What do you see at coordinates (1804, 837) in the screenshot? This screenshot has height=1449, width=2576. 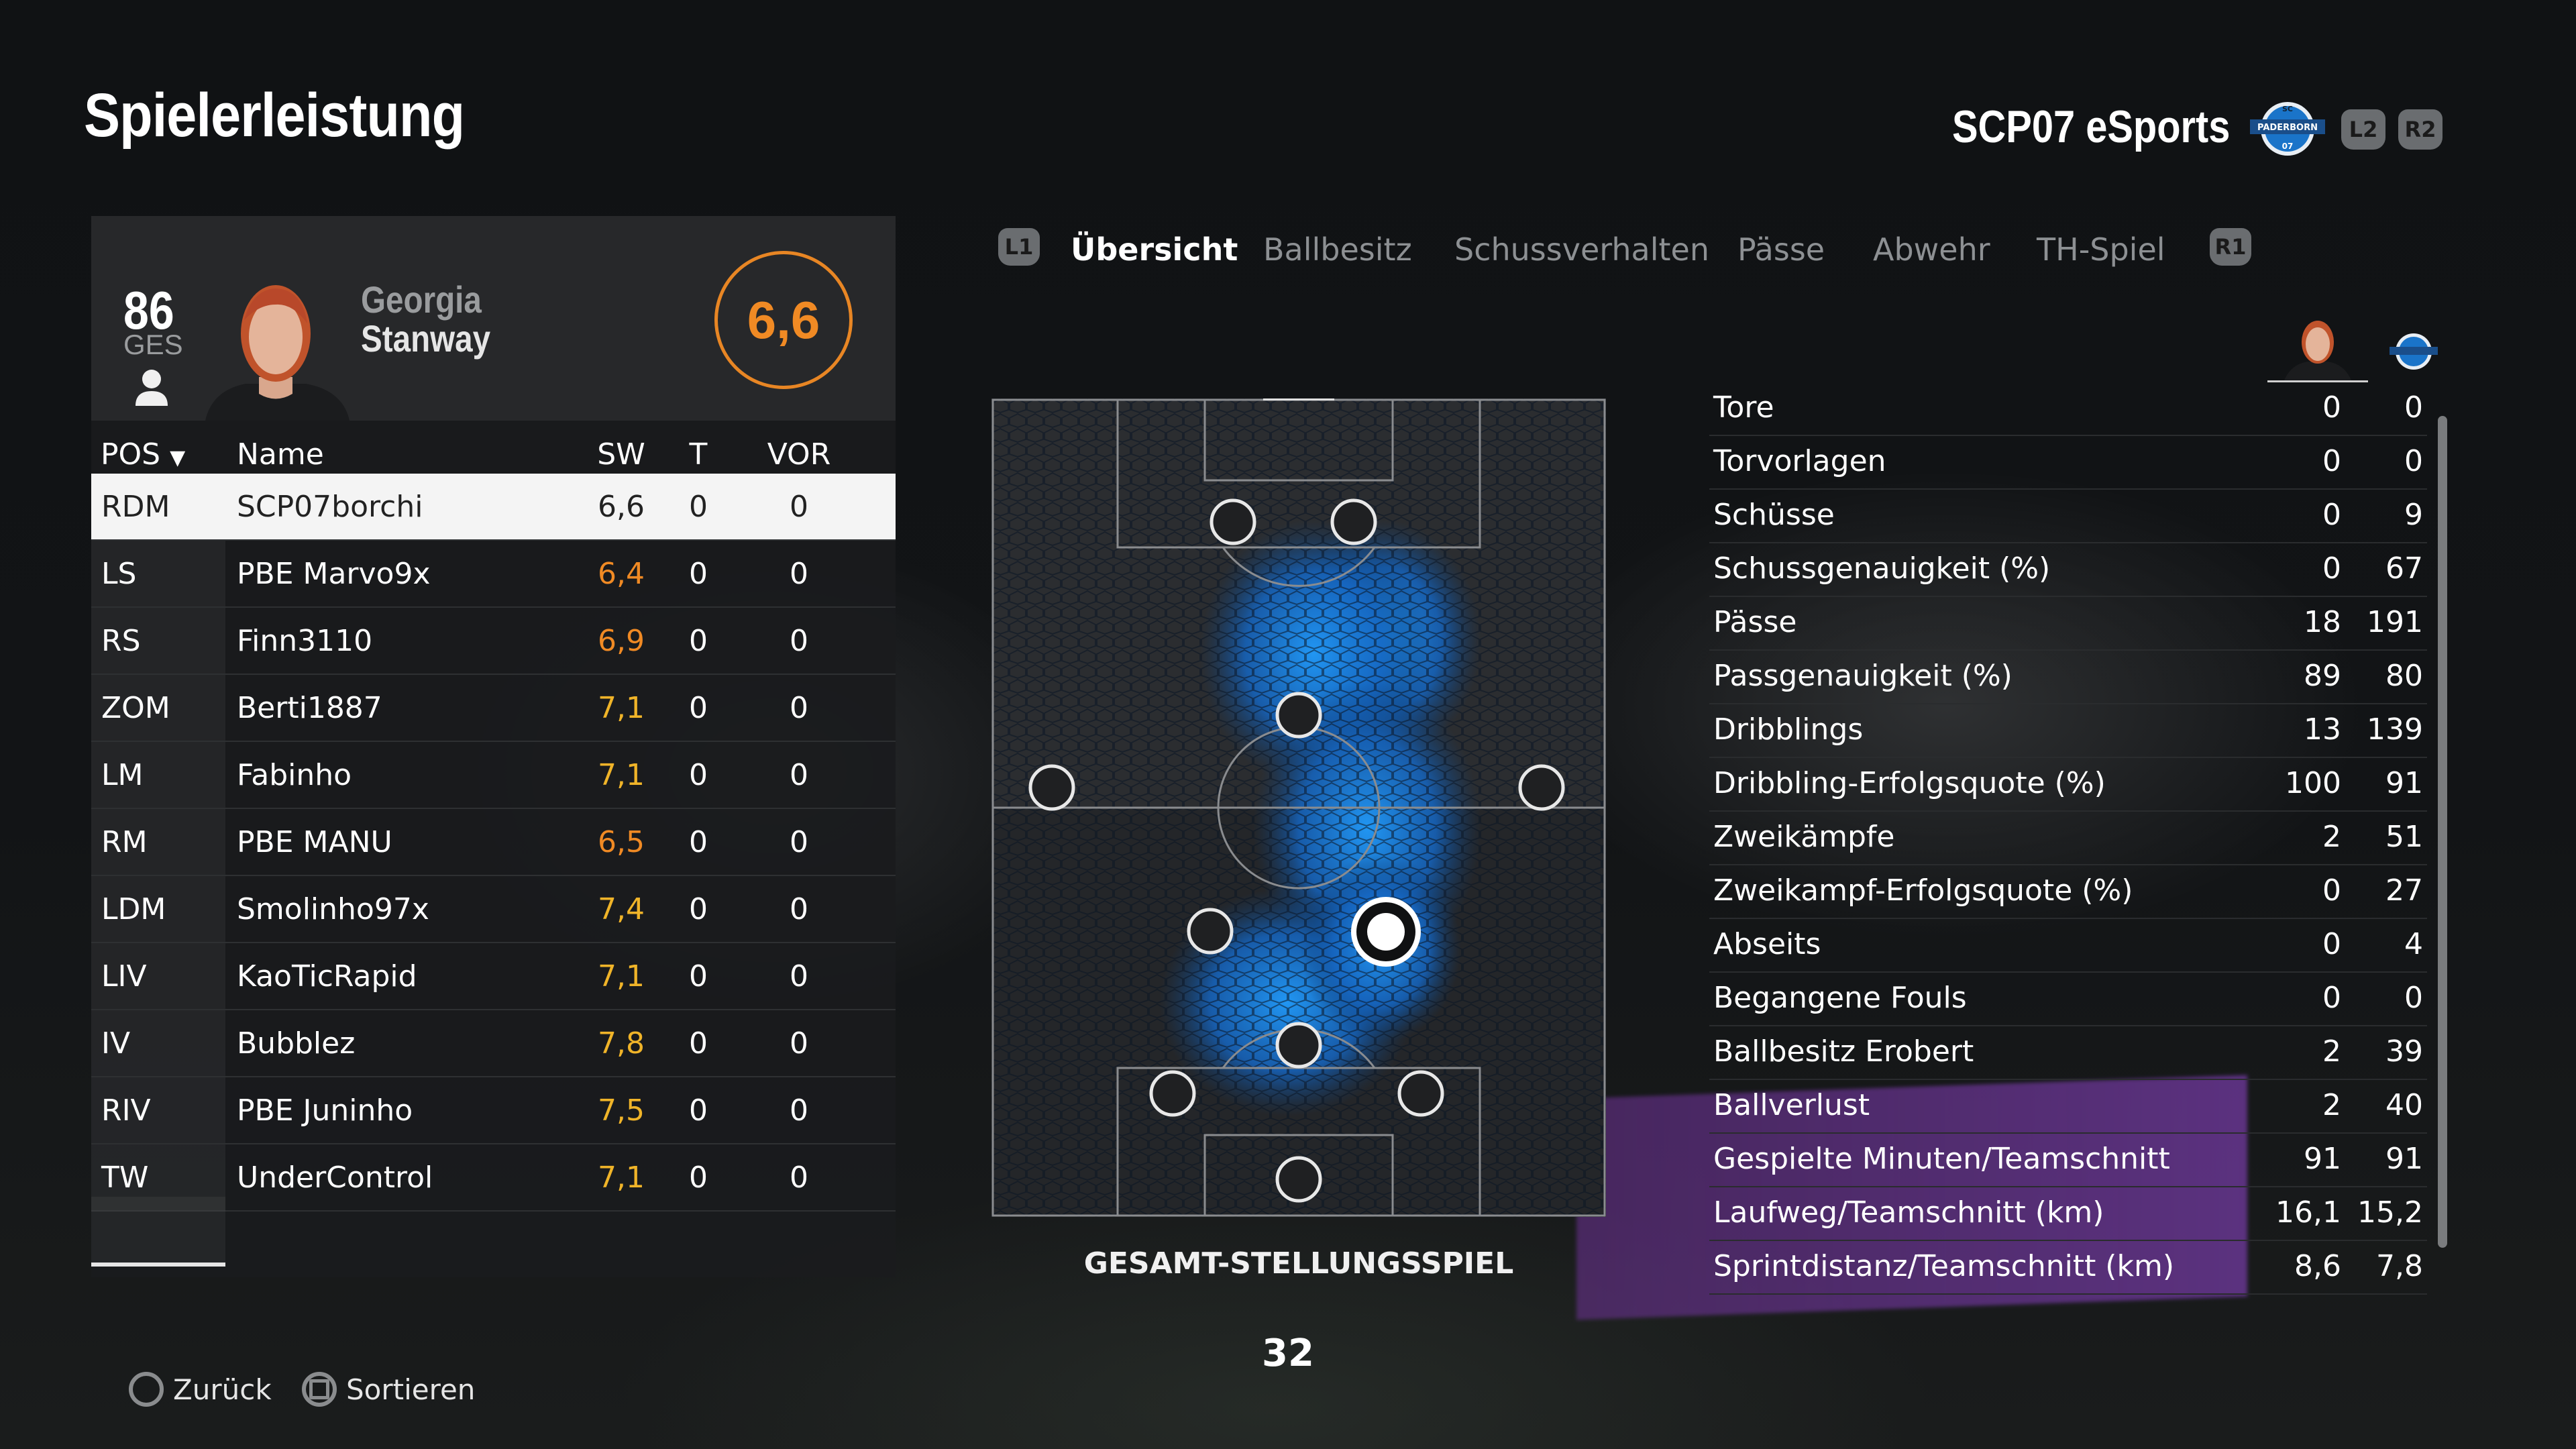 I see `stat-label: Zweikämpfe` at bounding box center [1804, 837].